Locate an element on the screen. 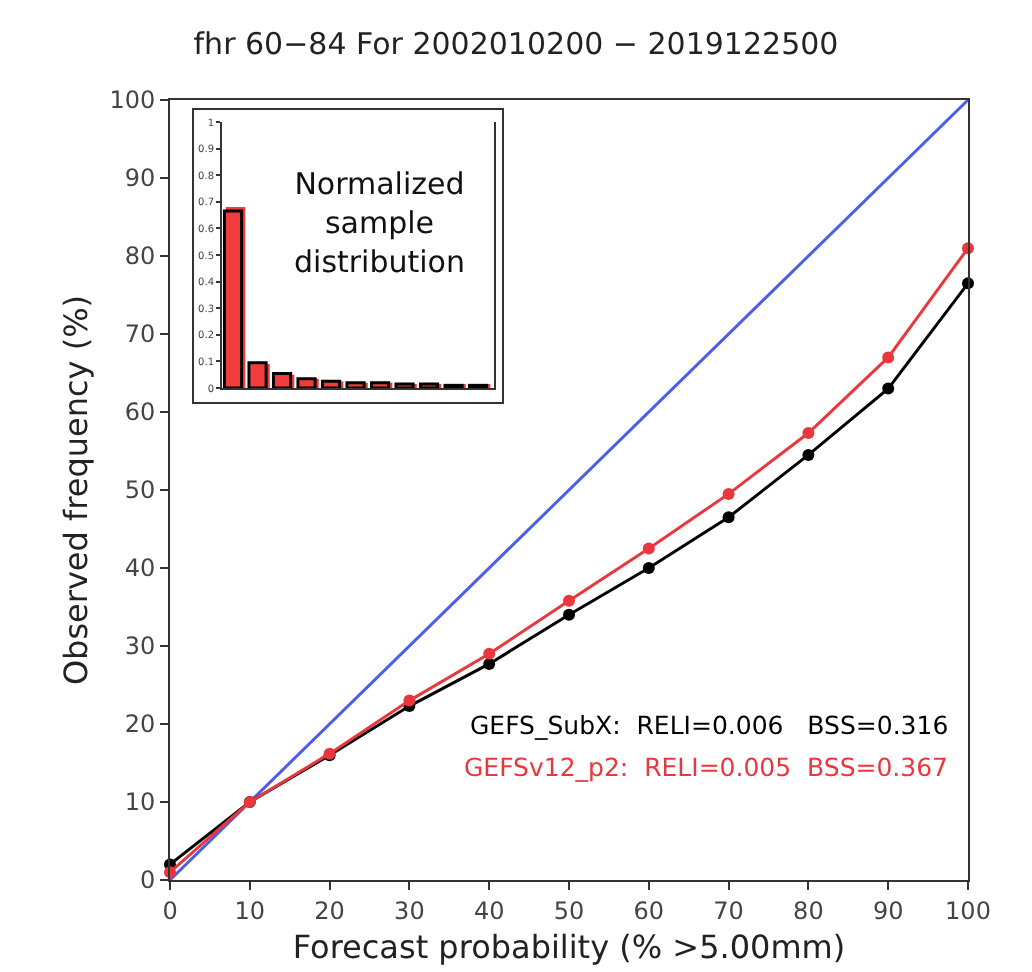 The image size is (1032, 972). annotation: Normalized sample distribution is located at coordinates (379, 223).